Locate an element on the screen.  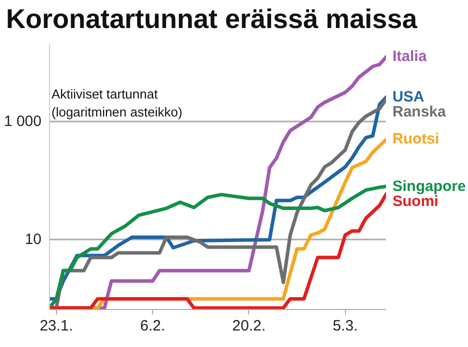
series-label: USA is located at coordinates (408, 97).